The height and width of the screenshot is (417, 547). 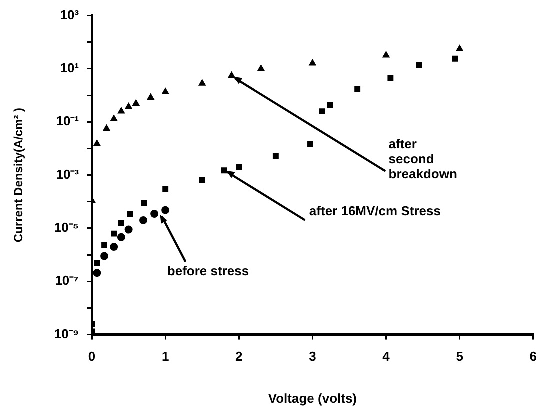 I want to click on y-tick-label: 10⁻¹, so click(x=68, y=121).